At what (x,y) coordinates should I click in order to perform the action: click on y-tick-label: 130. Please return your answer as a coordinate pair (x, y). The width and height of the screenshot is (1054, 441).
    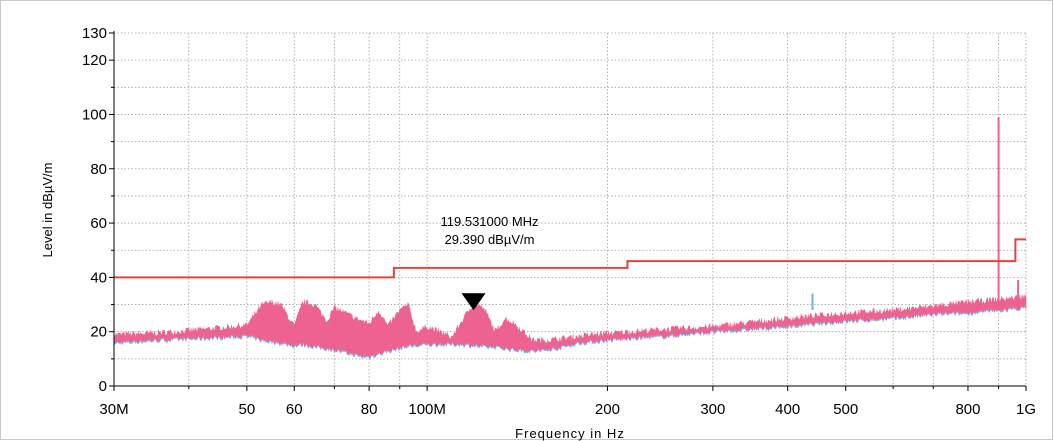
    Looking at the image, I should click on (94, 33).